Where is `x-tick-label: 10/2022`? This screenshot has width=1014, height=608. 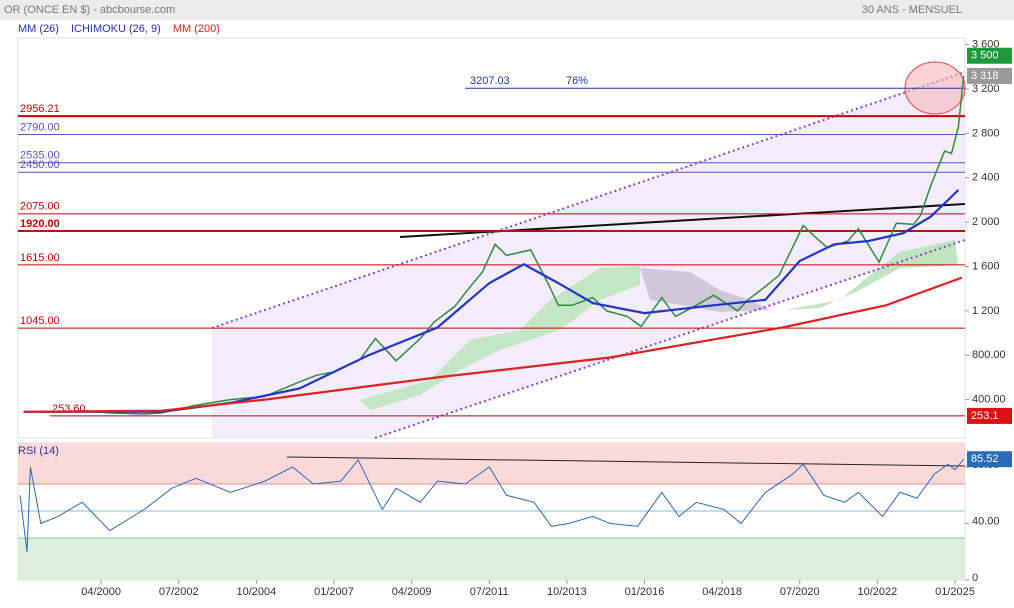 x-tick-label: 10/2022 is located at coordinates (877, 592).